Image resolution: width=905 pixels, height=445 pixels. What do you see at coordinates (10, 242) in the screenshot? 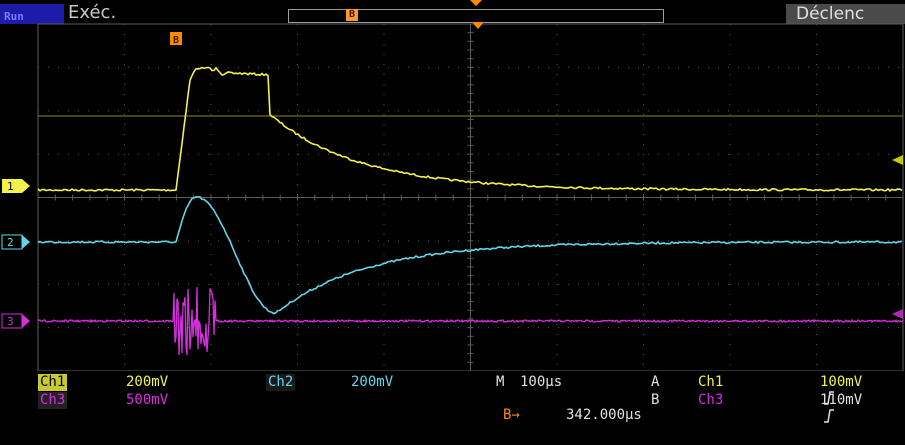
I see `ch2-marker-label: 2` at bounding box center [10, 242].